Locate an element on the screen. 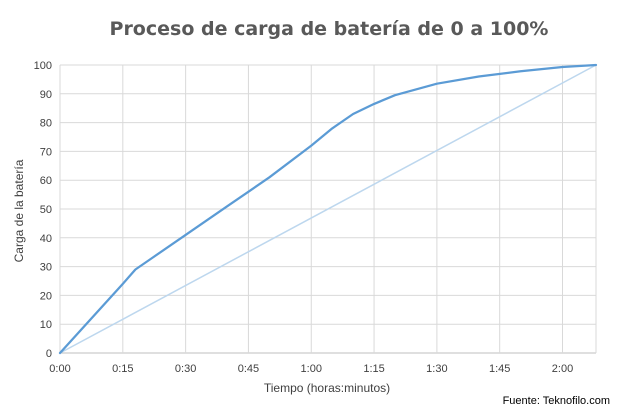 This screenshot has width=629, height=420. y-tick-label: 100 is located at coordinates (43, 66).